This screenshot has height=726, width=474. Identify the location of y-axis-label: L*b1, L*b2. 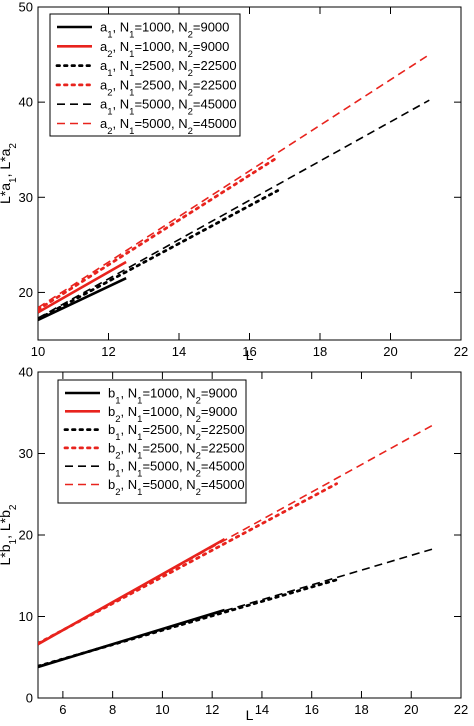
(9, 534).